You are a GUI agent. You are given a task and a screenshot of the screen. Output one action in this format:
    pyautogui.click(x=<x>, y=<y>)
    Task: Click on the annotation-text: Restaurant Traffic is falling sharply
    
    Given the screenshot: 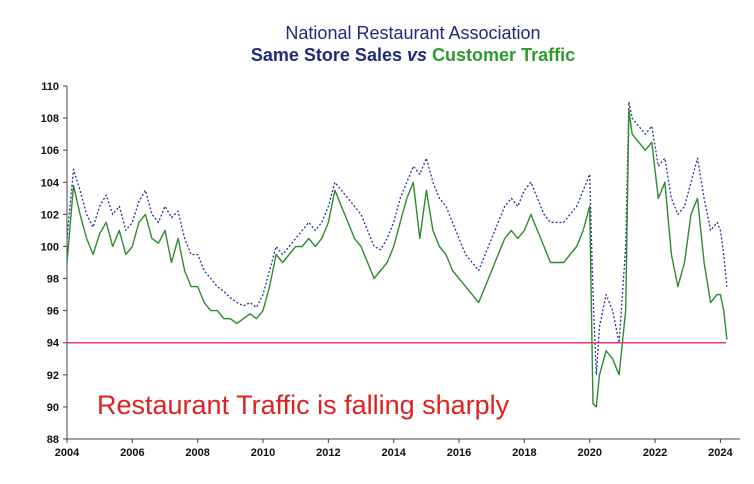 What is the action you would take?
    pyautogui.click(x=303, y=405)
    